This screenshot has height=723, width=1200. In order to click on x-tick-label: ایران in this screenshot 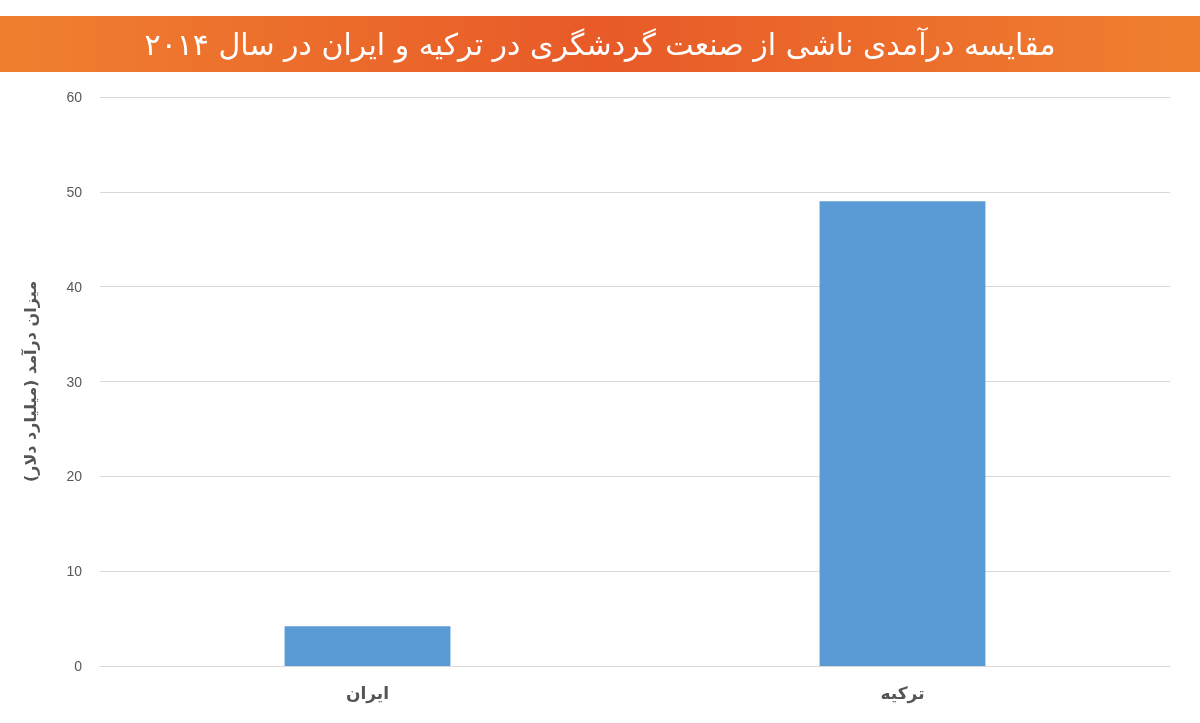, I will do `click(367, 693)`.